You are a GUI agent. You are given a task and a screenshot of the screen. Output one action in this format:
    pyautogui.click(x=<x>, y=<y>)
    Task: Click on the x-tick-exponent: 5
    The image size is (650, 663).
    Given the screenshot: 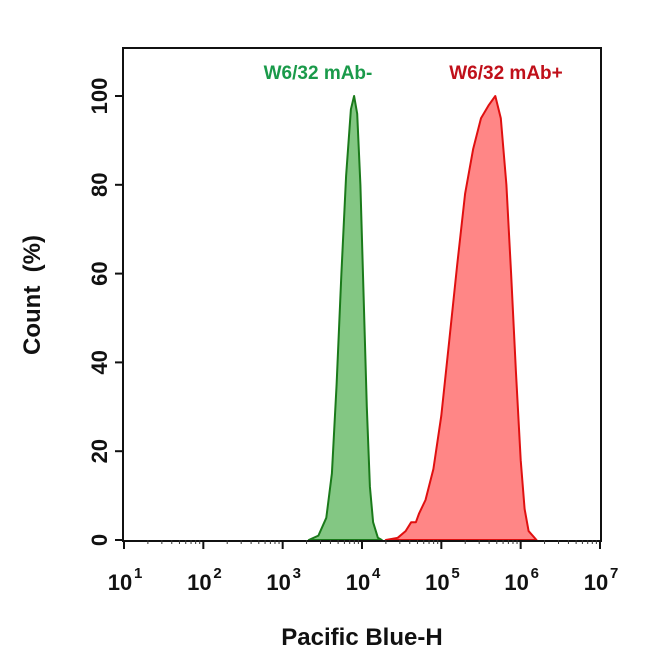 What is the action you would take?
    pyautogui.click(x=455, y=573)
    